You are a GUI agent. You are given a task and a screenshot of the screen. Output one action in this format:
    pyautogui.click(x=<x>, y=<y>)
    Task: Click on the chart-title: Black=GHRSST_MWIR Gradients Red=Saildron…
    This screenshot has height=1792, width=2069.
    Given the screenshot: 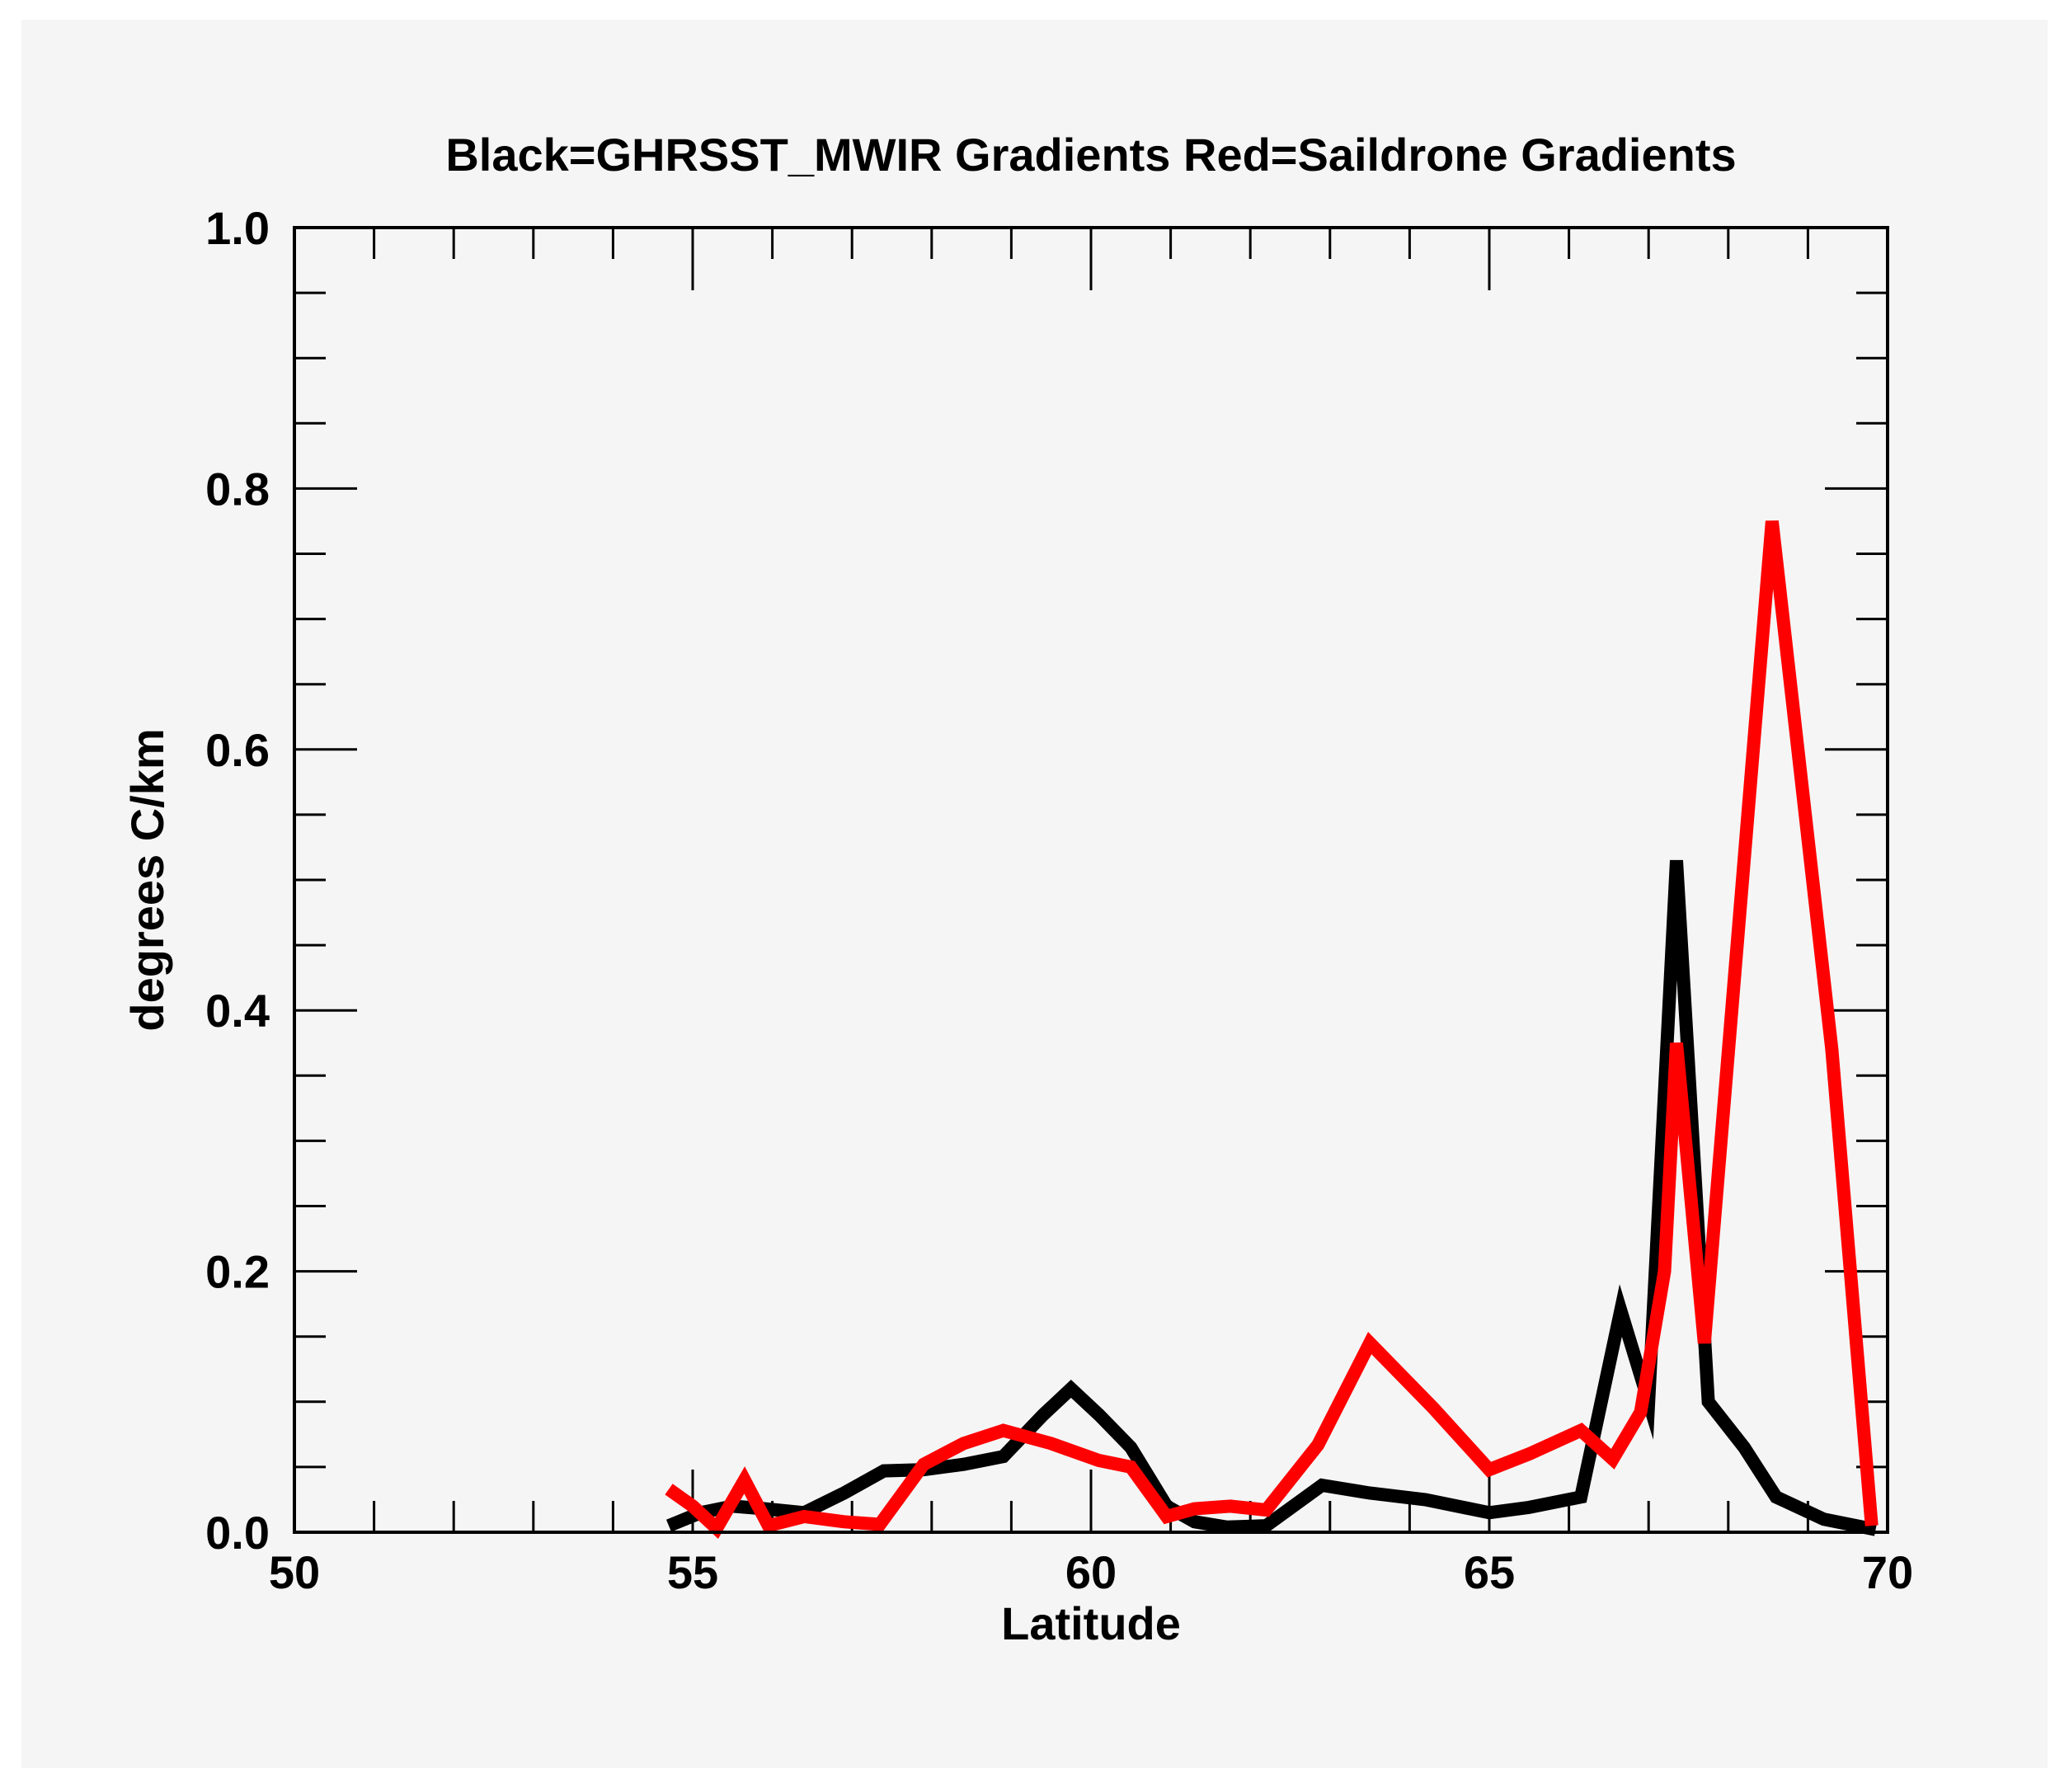 What is the action you would take?
    pyautogui.click(x=1090, y=155)
    